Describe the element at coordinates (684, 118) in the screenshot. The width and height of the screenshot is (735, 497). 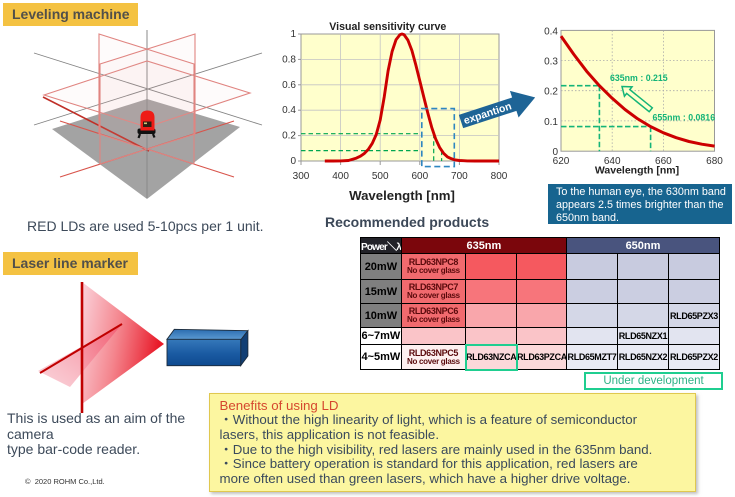
I see `svg-text: 655nm : 0.0816` at that location.